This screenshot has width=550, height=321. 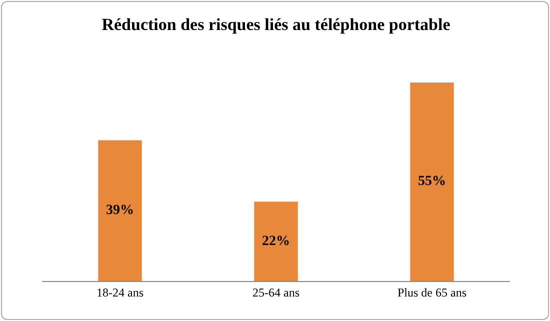 What do you see at coordinates (120, 210) in the screenshot?
I see `data-label: 39%` at bounding box center [120, 210].